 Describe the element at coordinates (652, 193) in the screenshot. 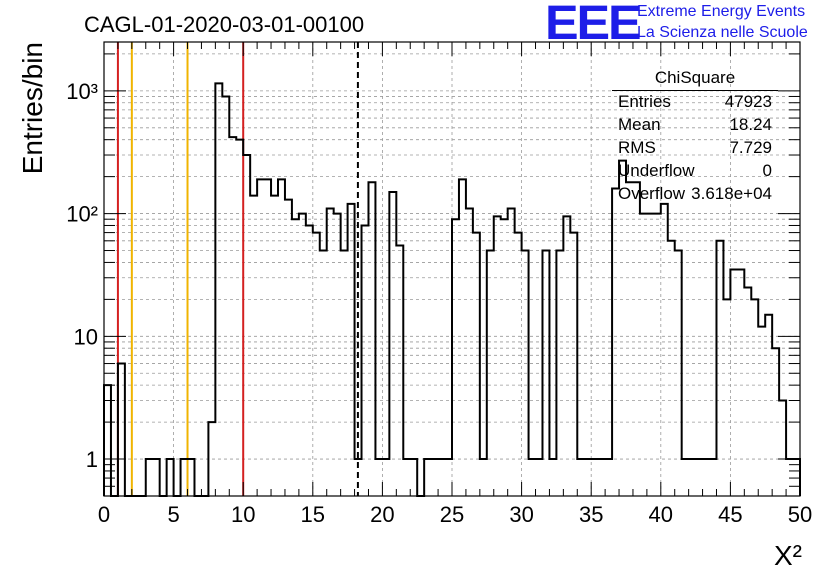

I see `stats-label: Overflow` at that location.